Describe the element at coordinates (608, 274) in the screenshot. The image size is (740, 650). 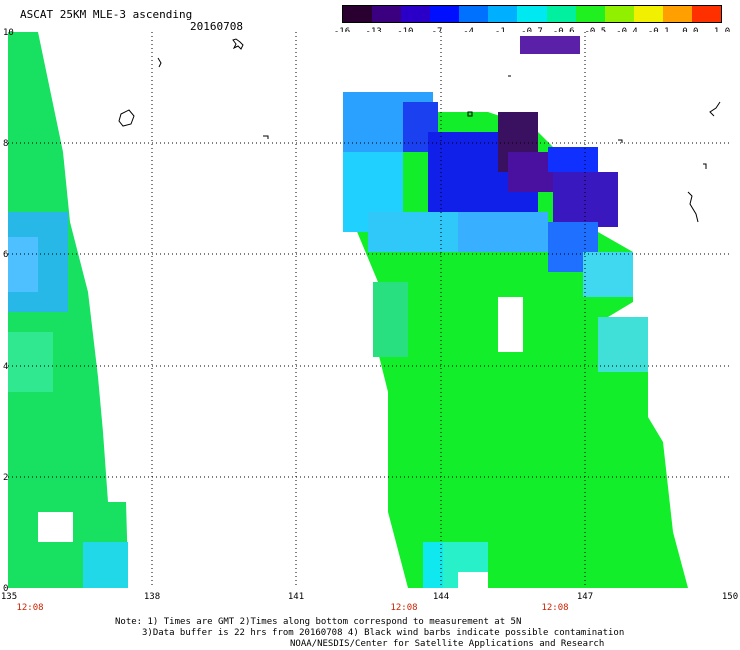
I see `swath-right-cyan-east` at that location.